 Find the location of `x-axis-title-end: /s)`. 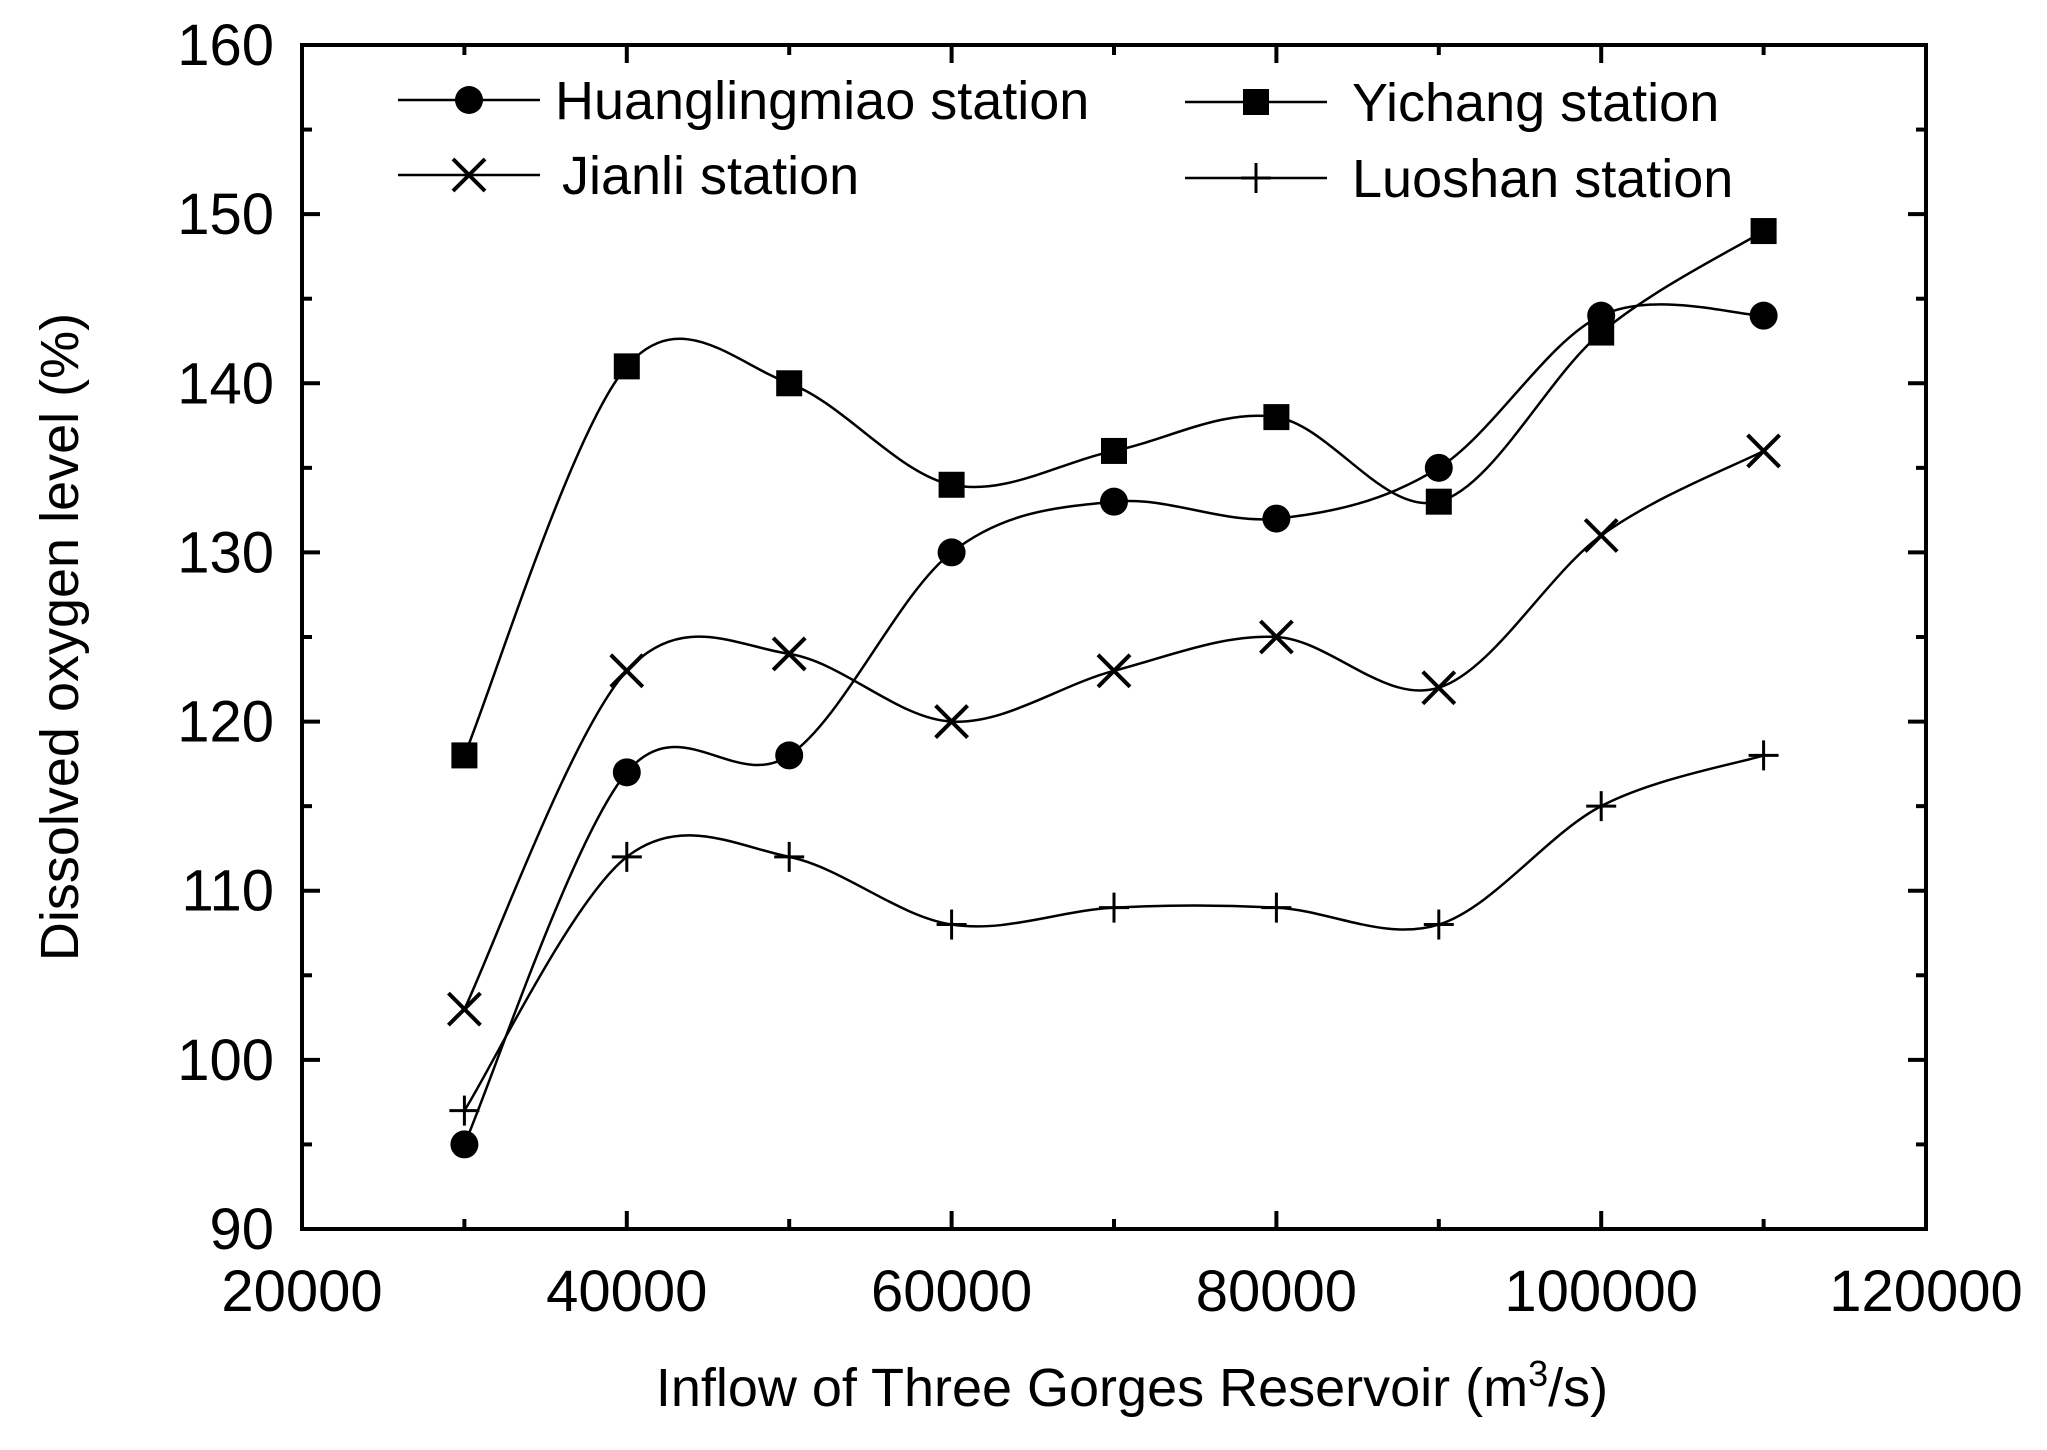

x-axis-title-end: /s) is located at coordinates (1578, 1388).